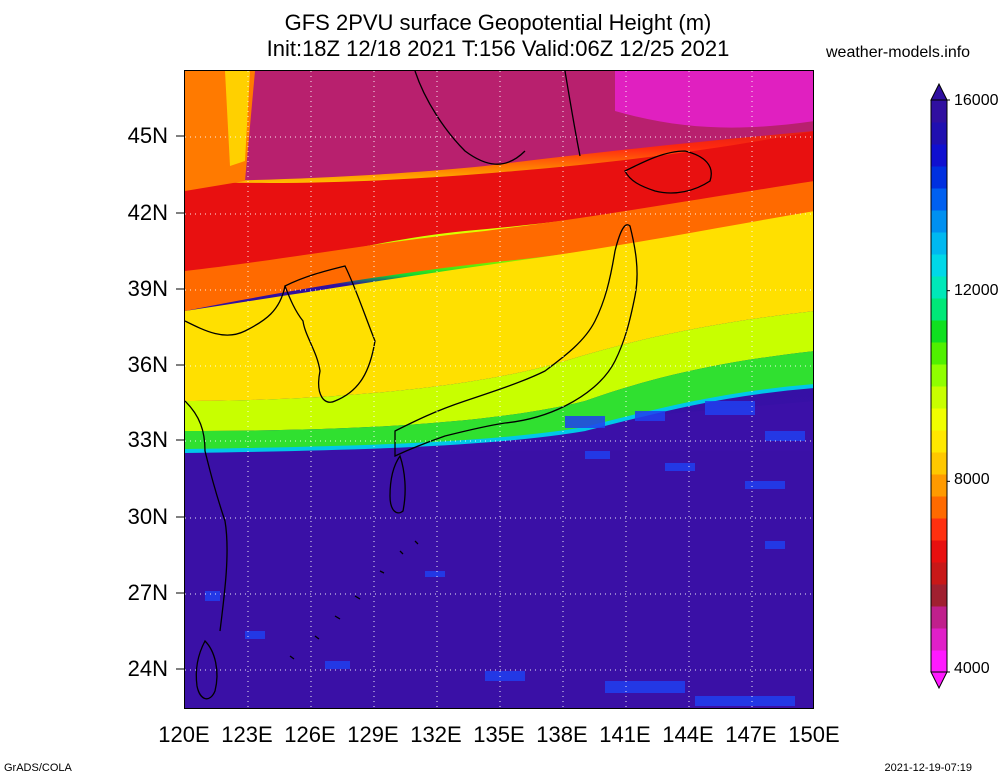  Describe the element at coordinates (976, 290) in the screenshot. I see `colorbar-label-12000: 12000` at that location.